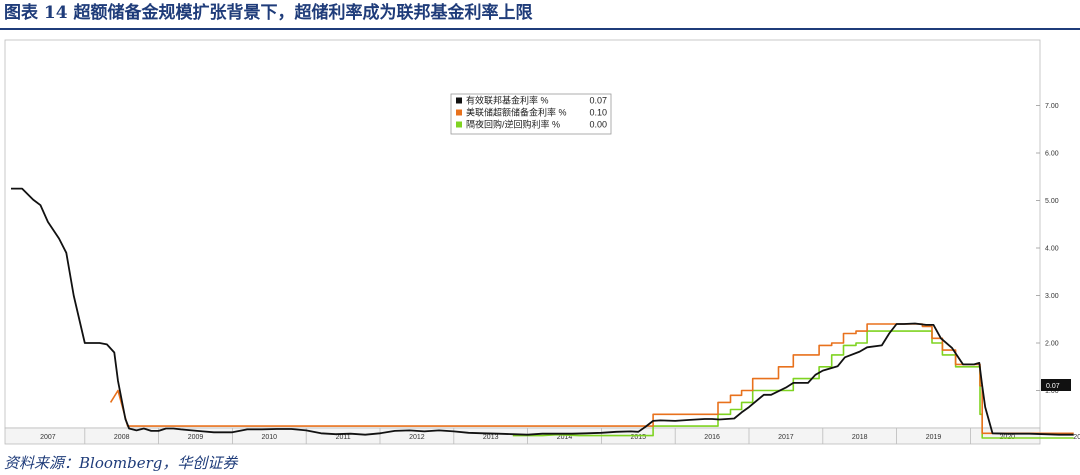 The height and width of the screenshot is (475, 1080). Describe the element at coordinates (1052, 201) in the screenshot. I see `y-tick-label: 5.00` at that location.